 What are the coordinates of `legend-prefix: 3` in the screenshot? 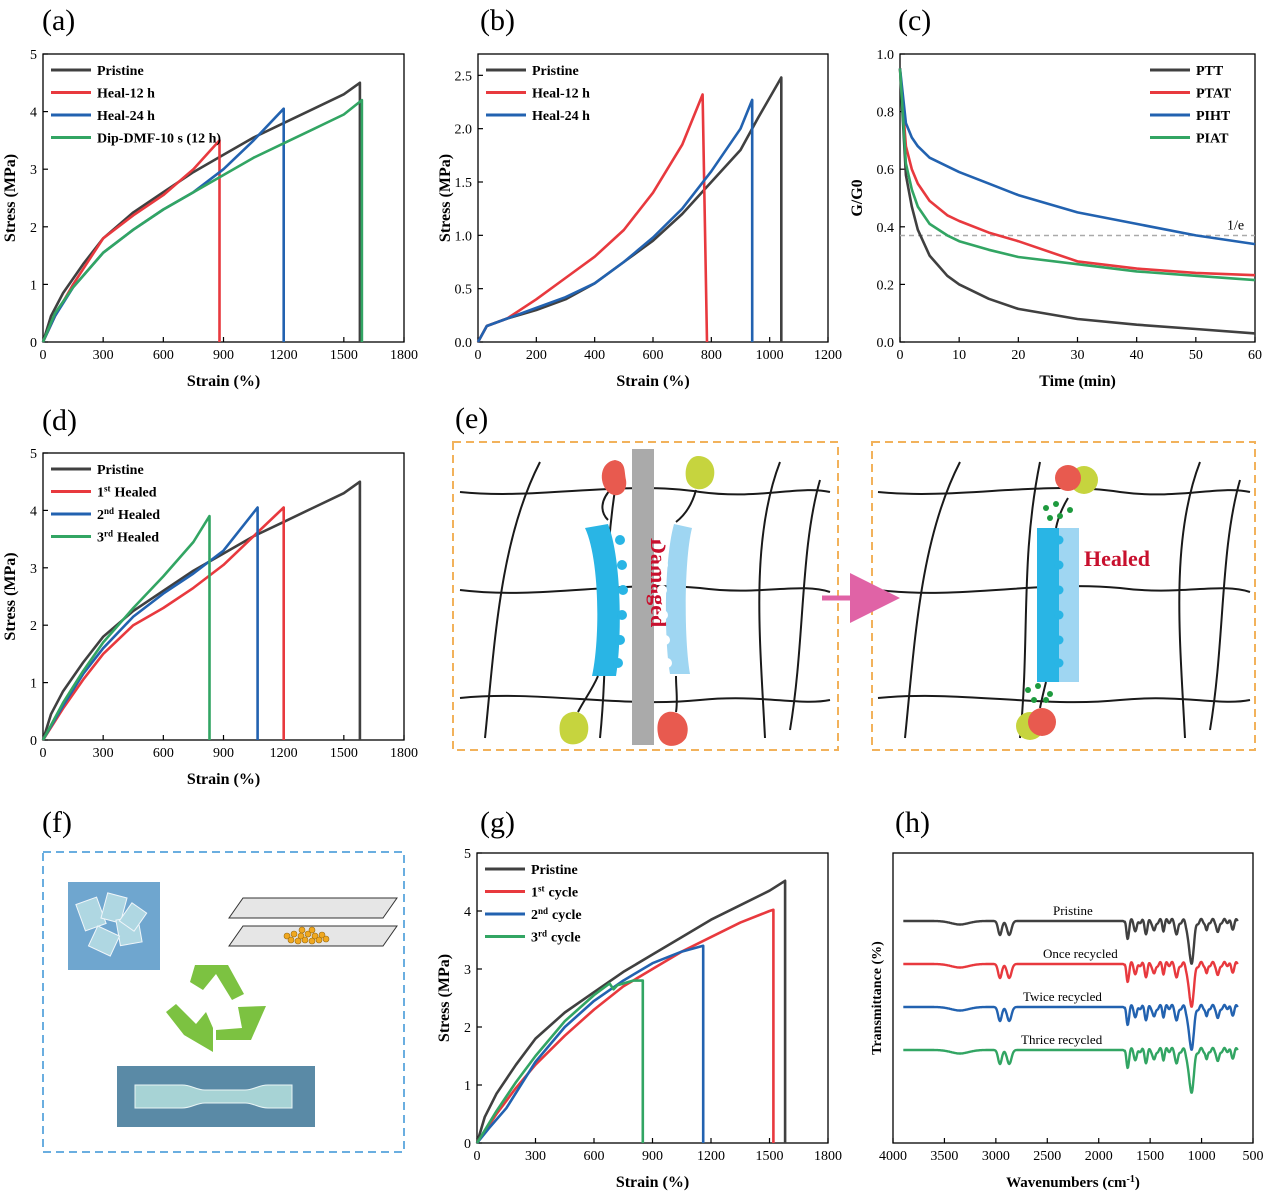 It's located at (534, 938).